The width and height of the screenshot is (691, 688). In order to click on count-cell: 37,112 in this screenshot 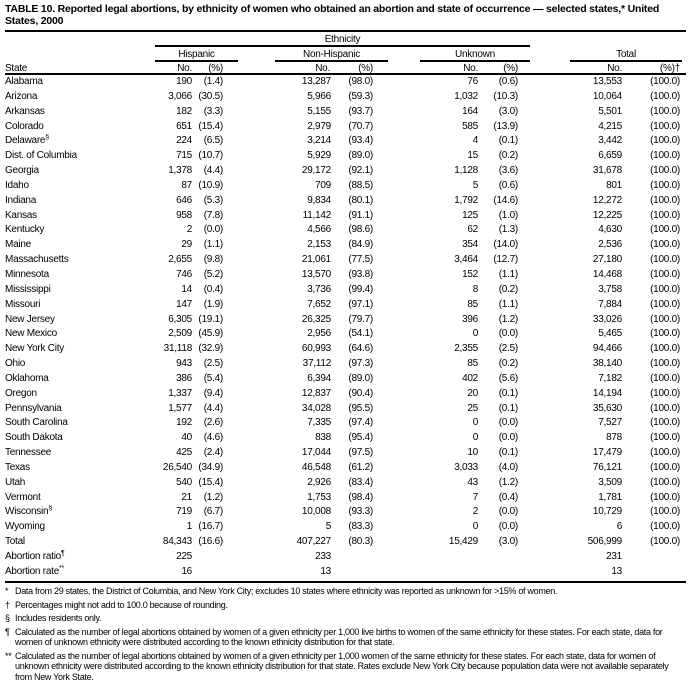, I will do `click(316, 364)`.